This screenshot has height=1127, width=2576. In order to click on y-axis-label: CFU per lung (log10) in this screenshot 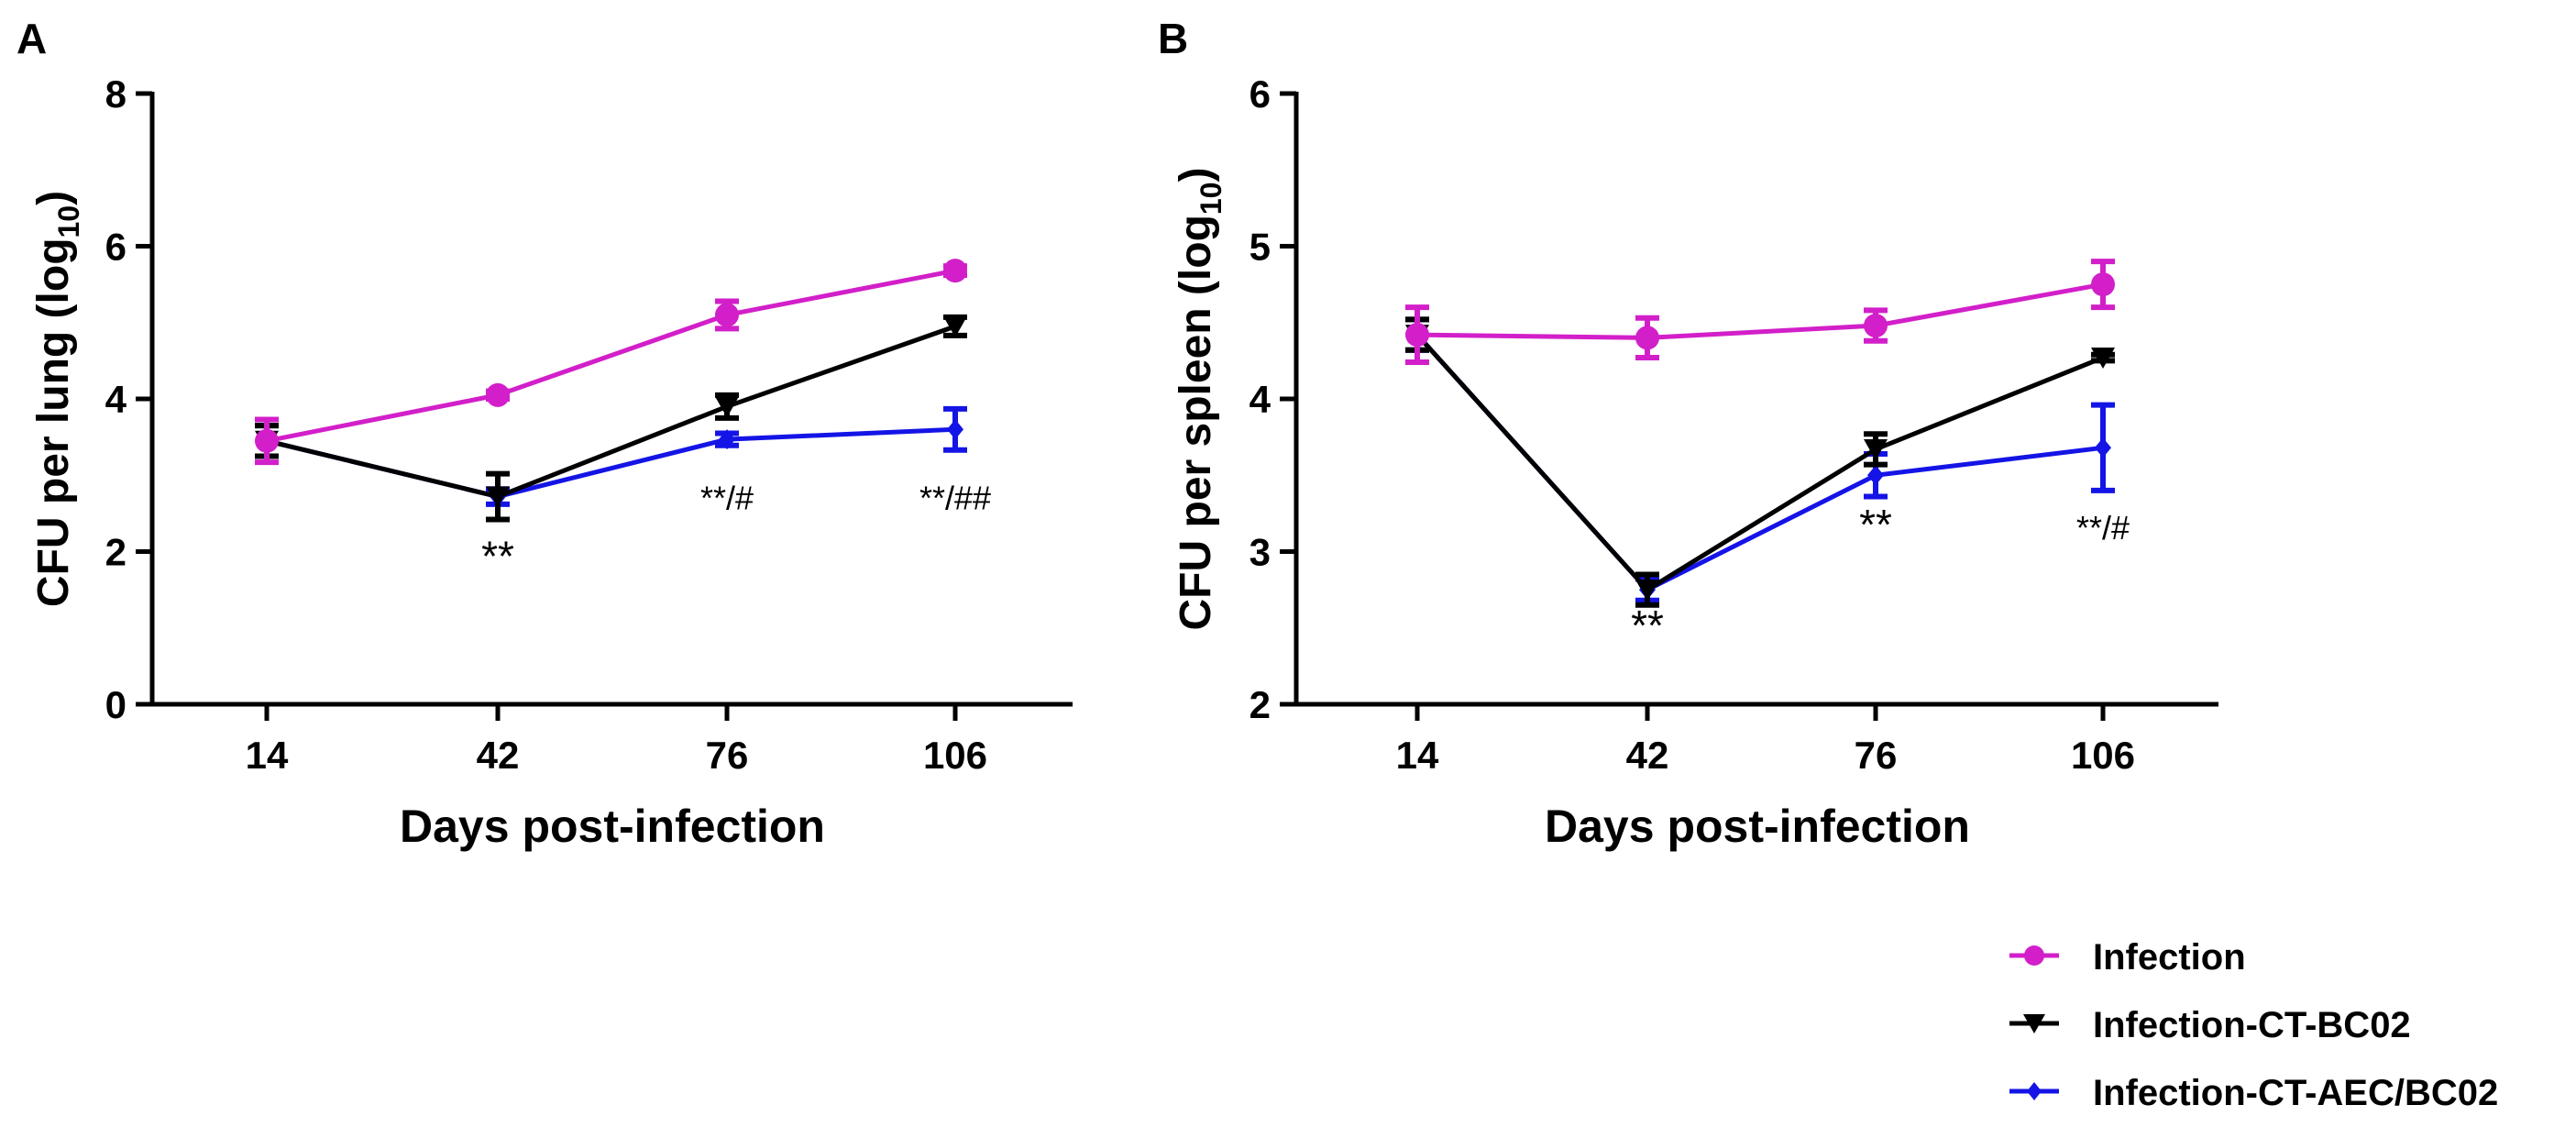, I will do `click(57, 399)`.